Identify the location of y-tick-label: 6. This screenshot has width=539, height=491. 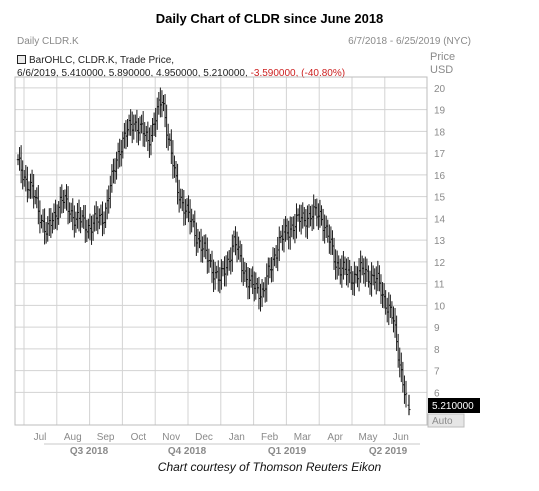
(437, 393).